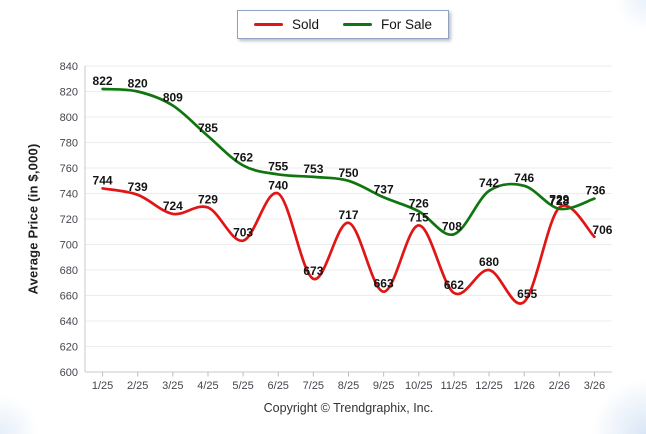 The width and height of the screenshot is (646, 434). Describe the element at coordinates (69, 296) in the screenshot. I see `y-tick-label: 660` at that location.